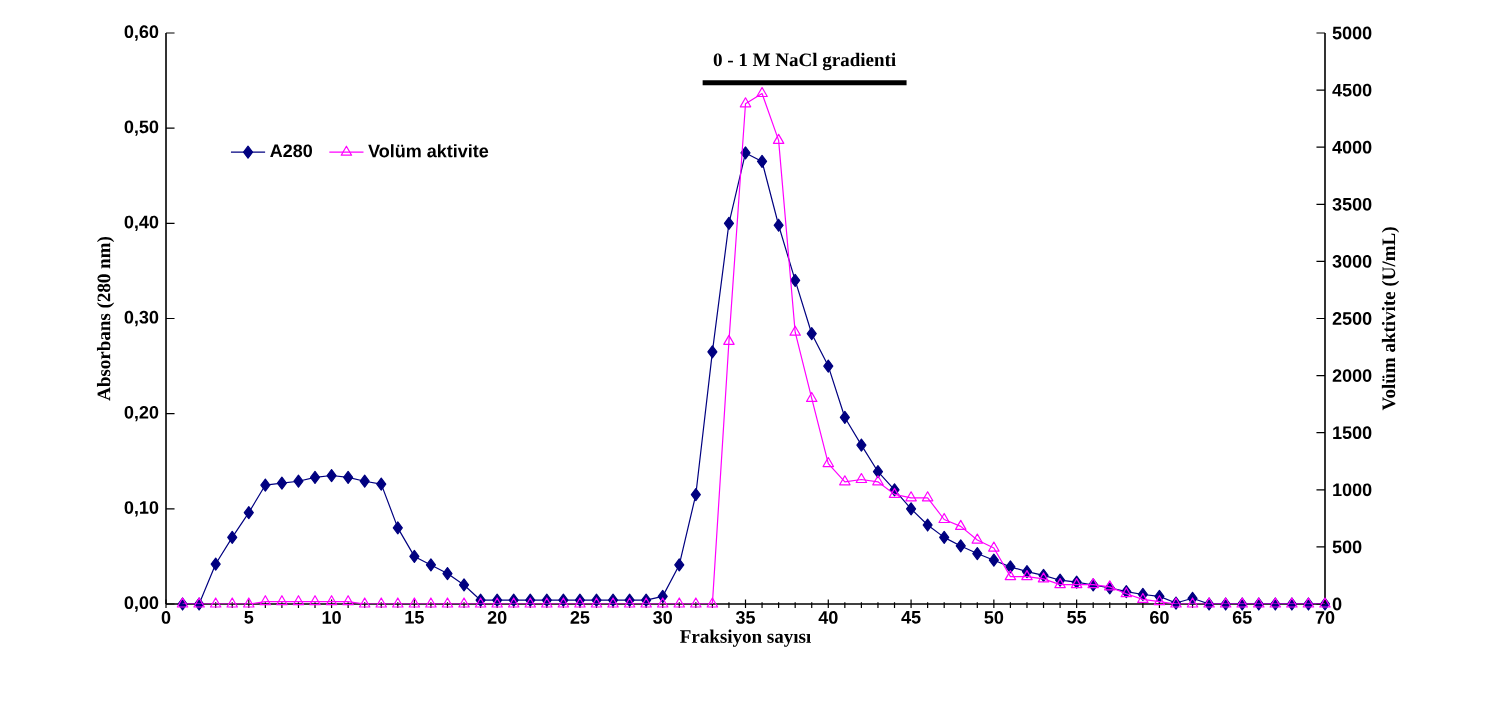 The image size is (1489, 703). What do you see at coordinates (1352, 33) in the screenshot?
I see `y2-tick-label: 5000` at bounding box center [1352, 33].